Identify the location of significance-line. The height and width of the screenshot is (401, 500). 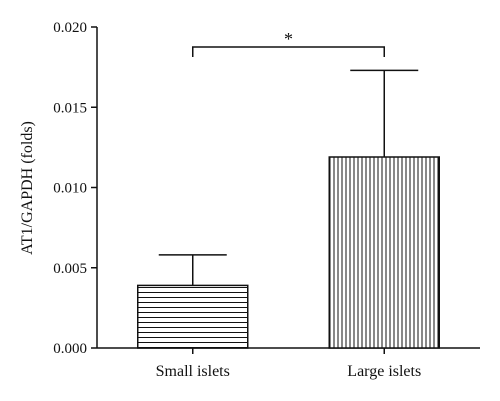
(288, 51).